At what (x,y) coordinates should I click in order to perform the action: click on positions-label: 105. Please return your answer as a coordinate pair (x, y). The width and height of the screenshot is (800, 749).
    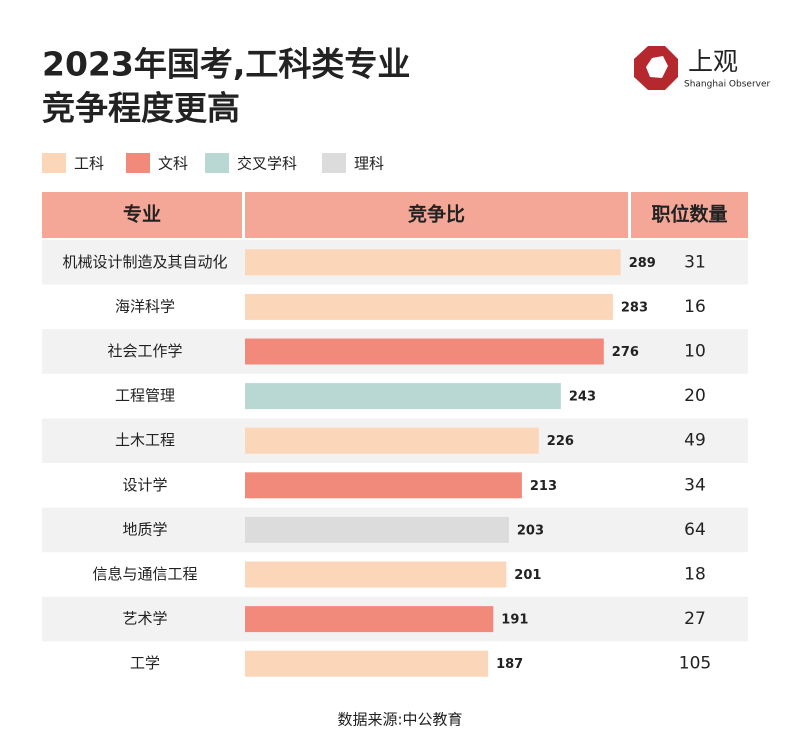
    Looking at the image, I should click on (695, 664).